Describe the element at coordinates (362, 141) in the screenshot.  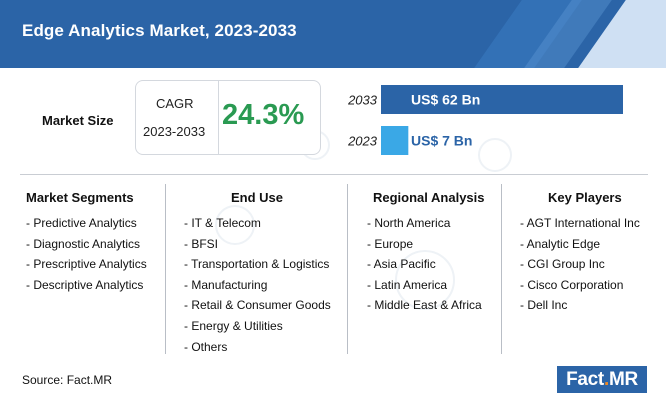
I see `bar-category-label: 2023` at that location.